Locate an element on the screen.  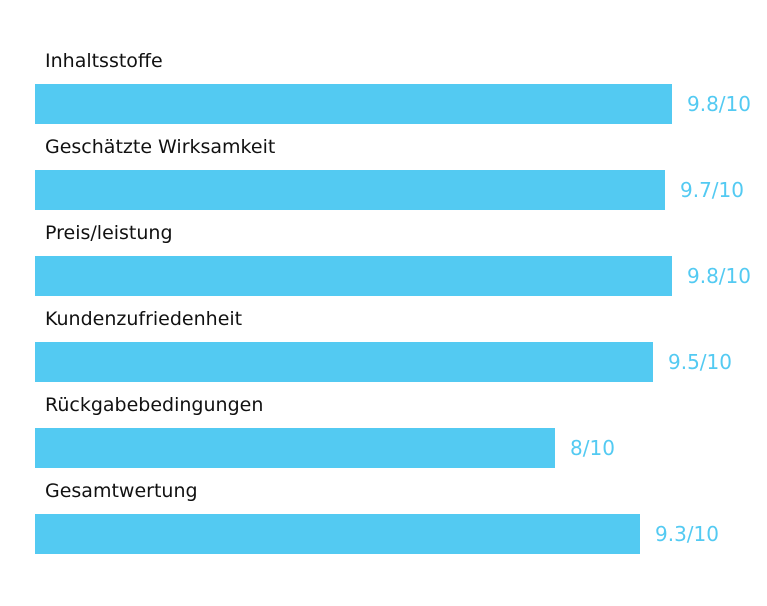
value-label: 8/10 is located at coordinates (592, 448).